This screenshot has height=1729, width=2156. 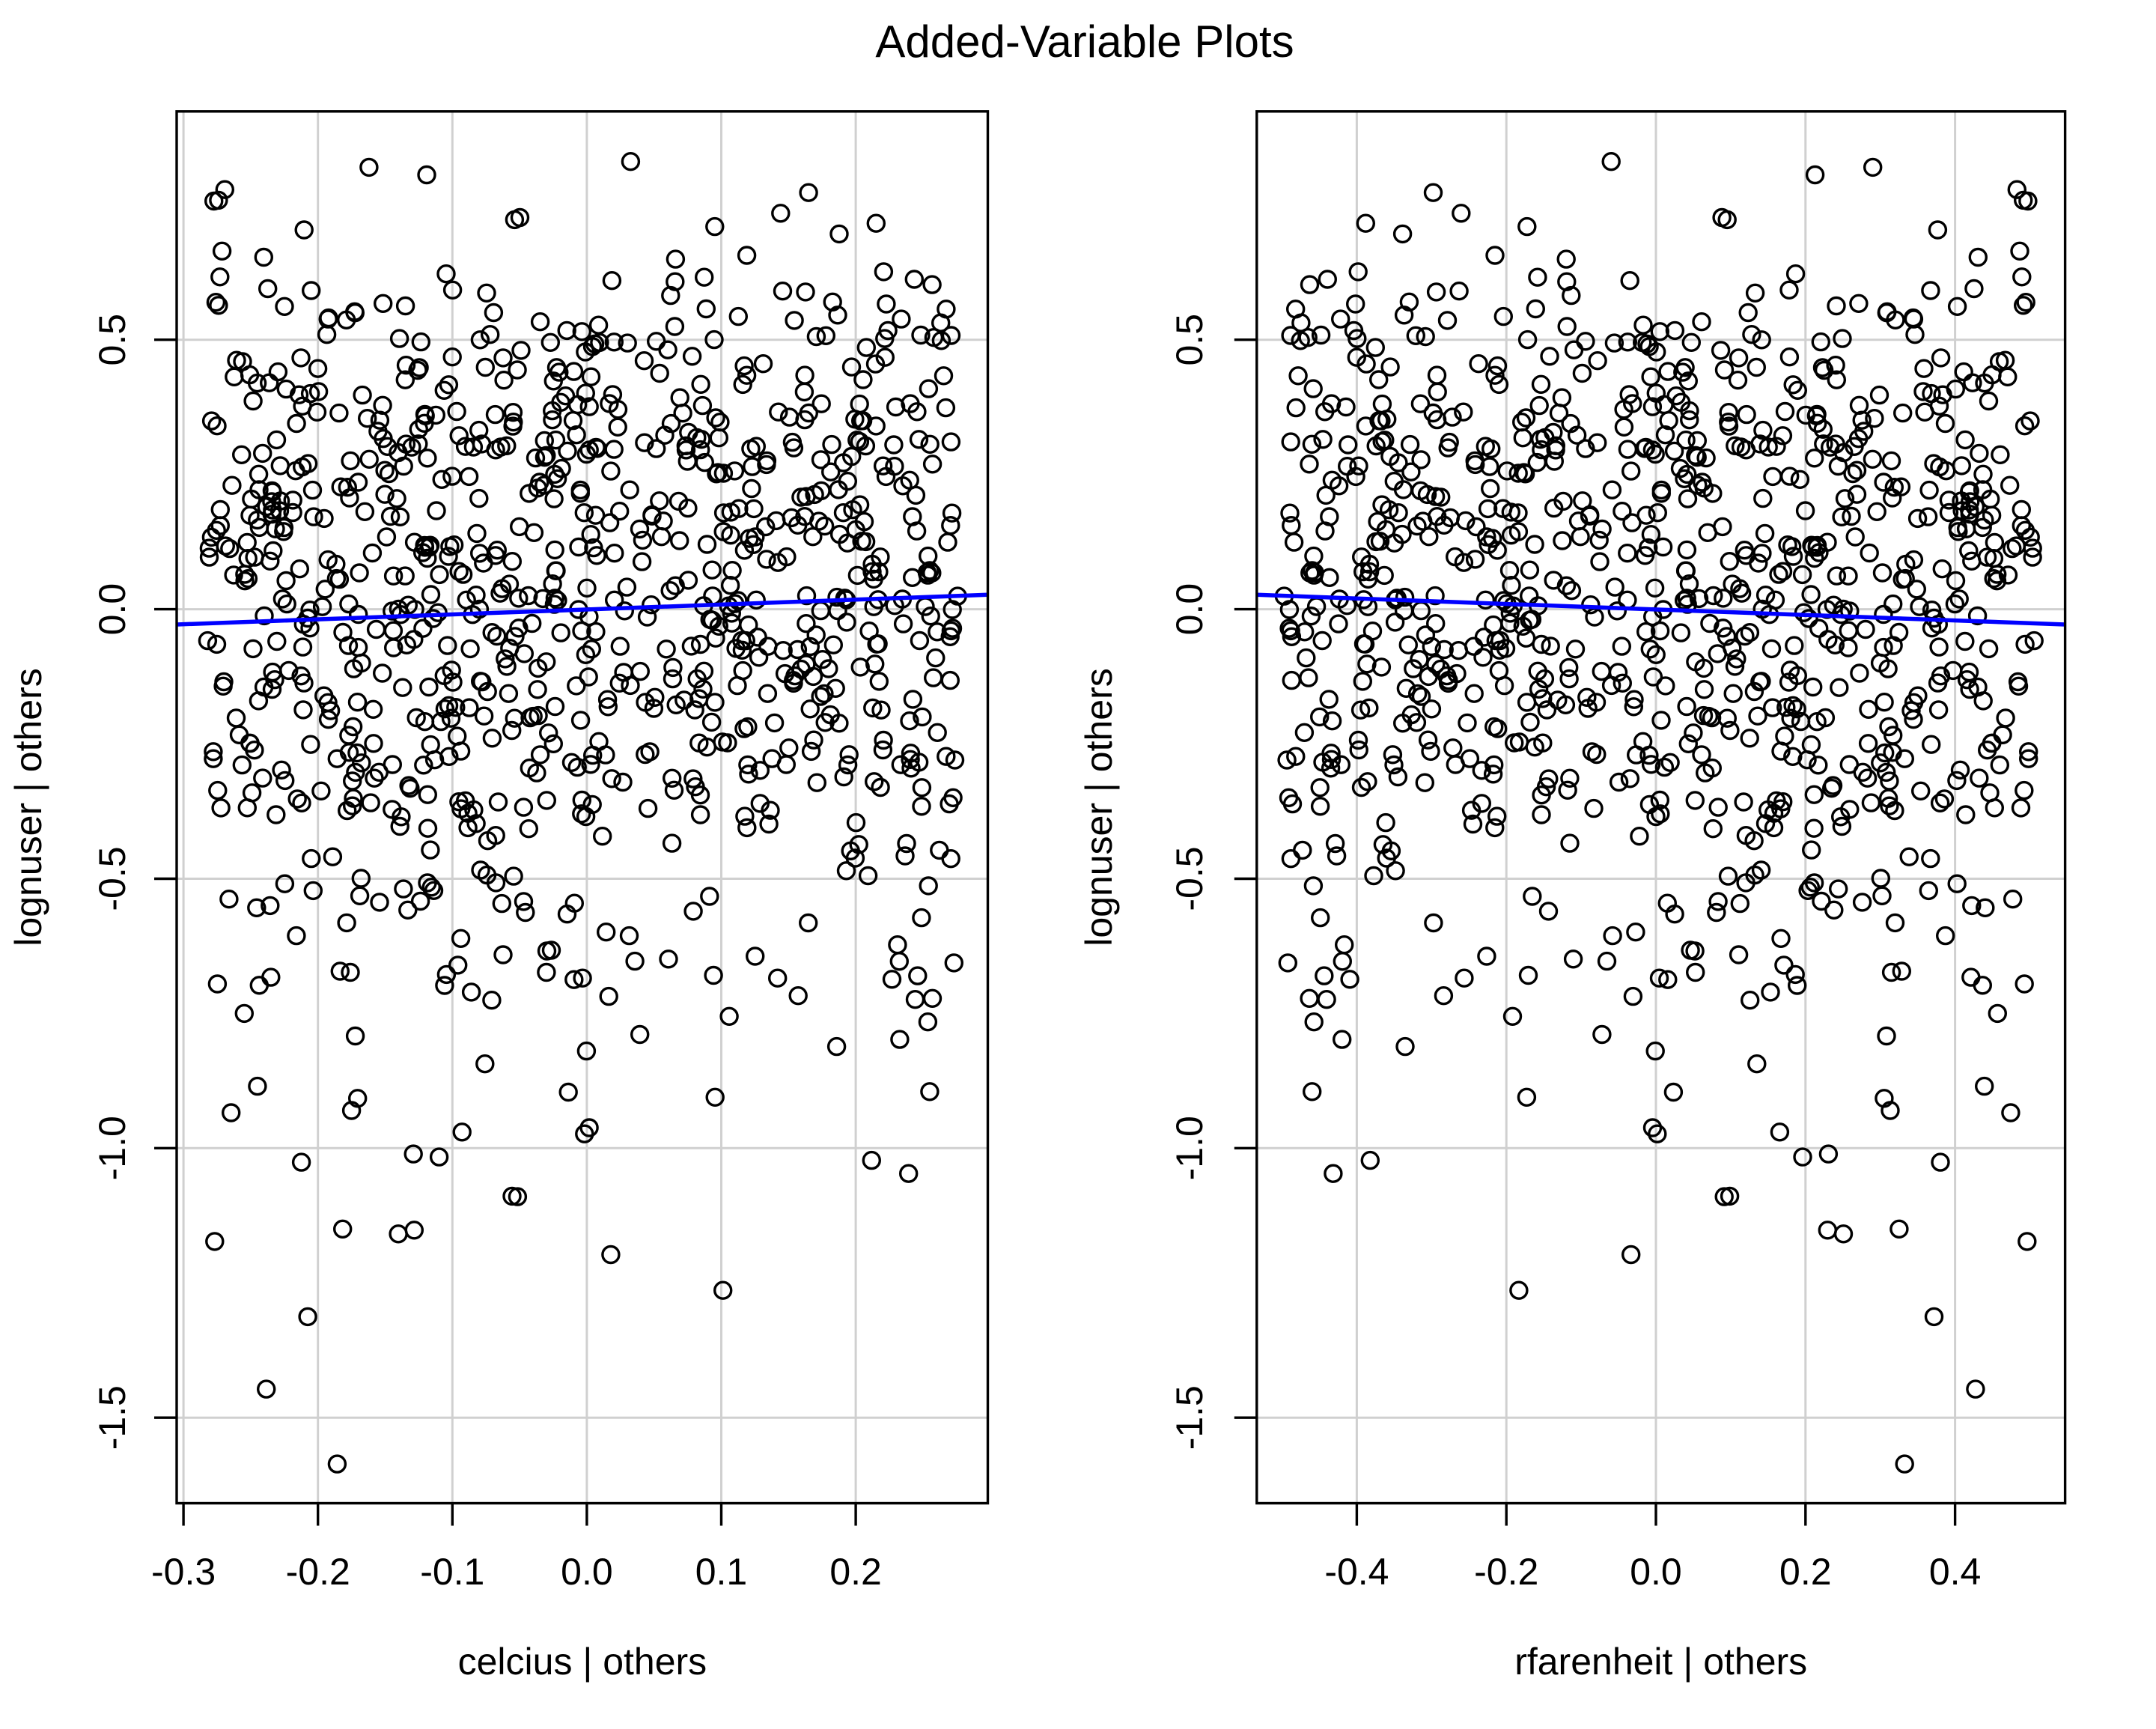 I want to click on svg-text: 0.1, so click(x=721, y=1572).